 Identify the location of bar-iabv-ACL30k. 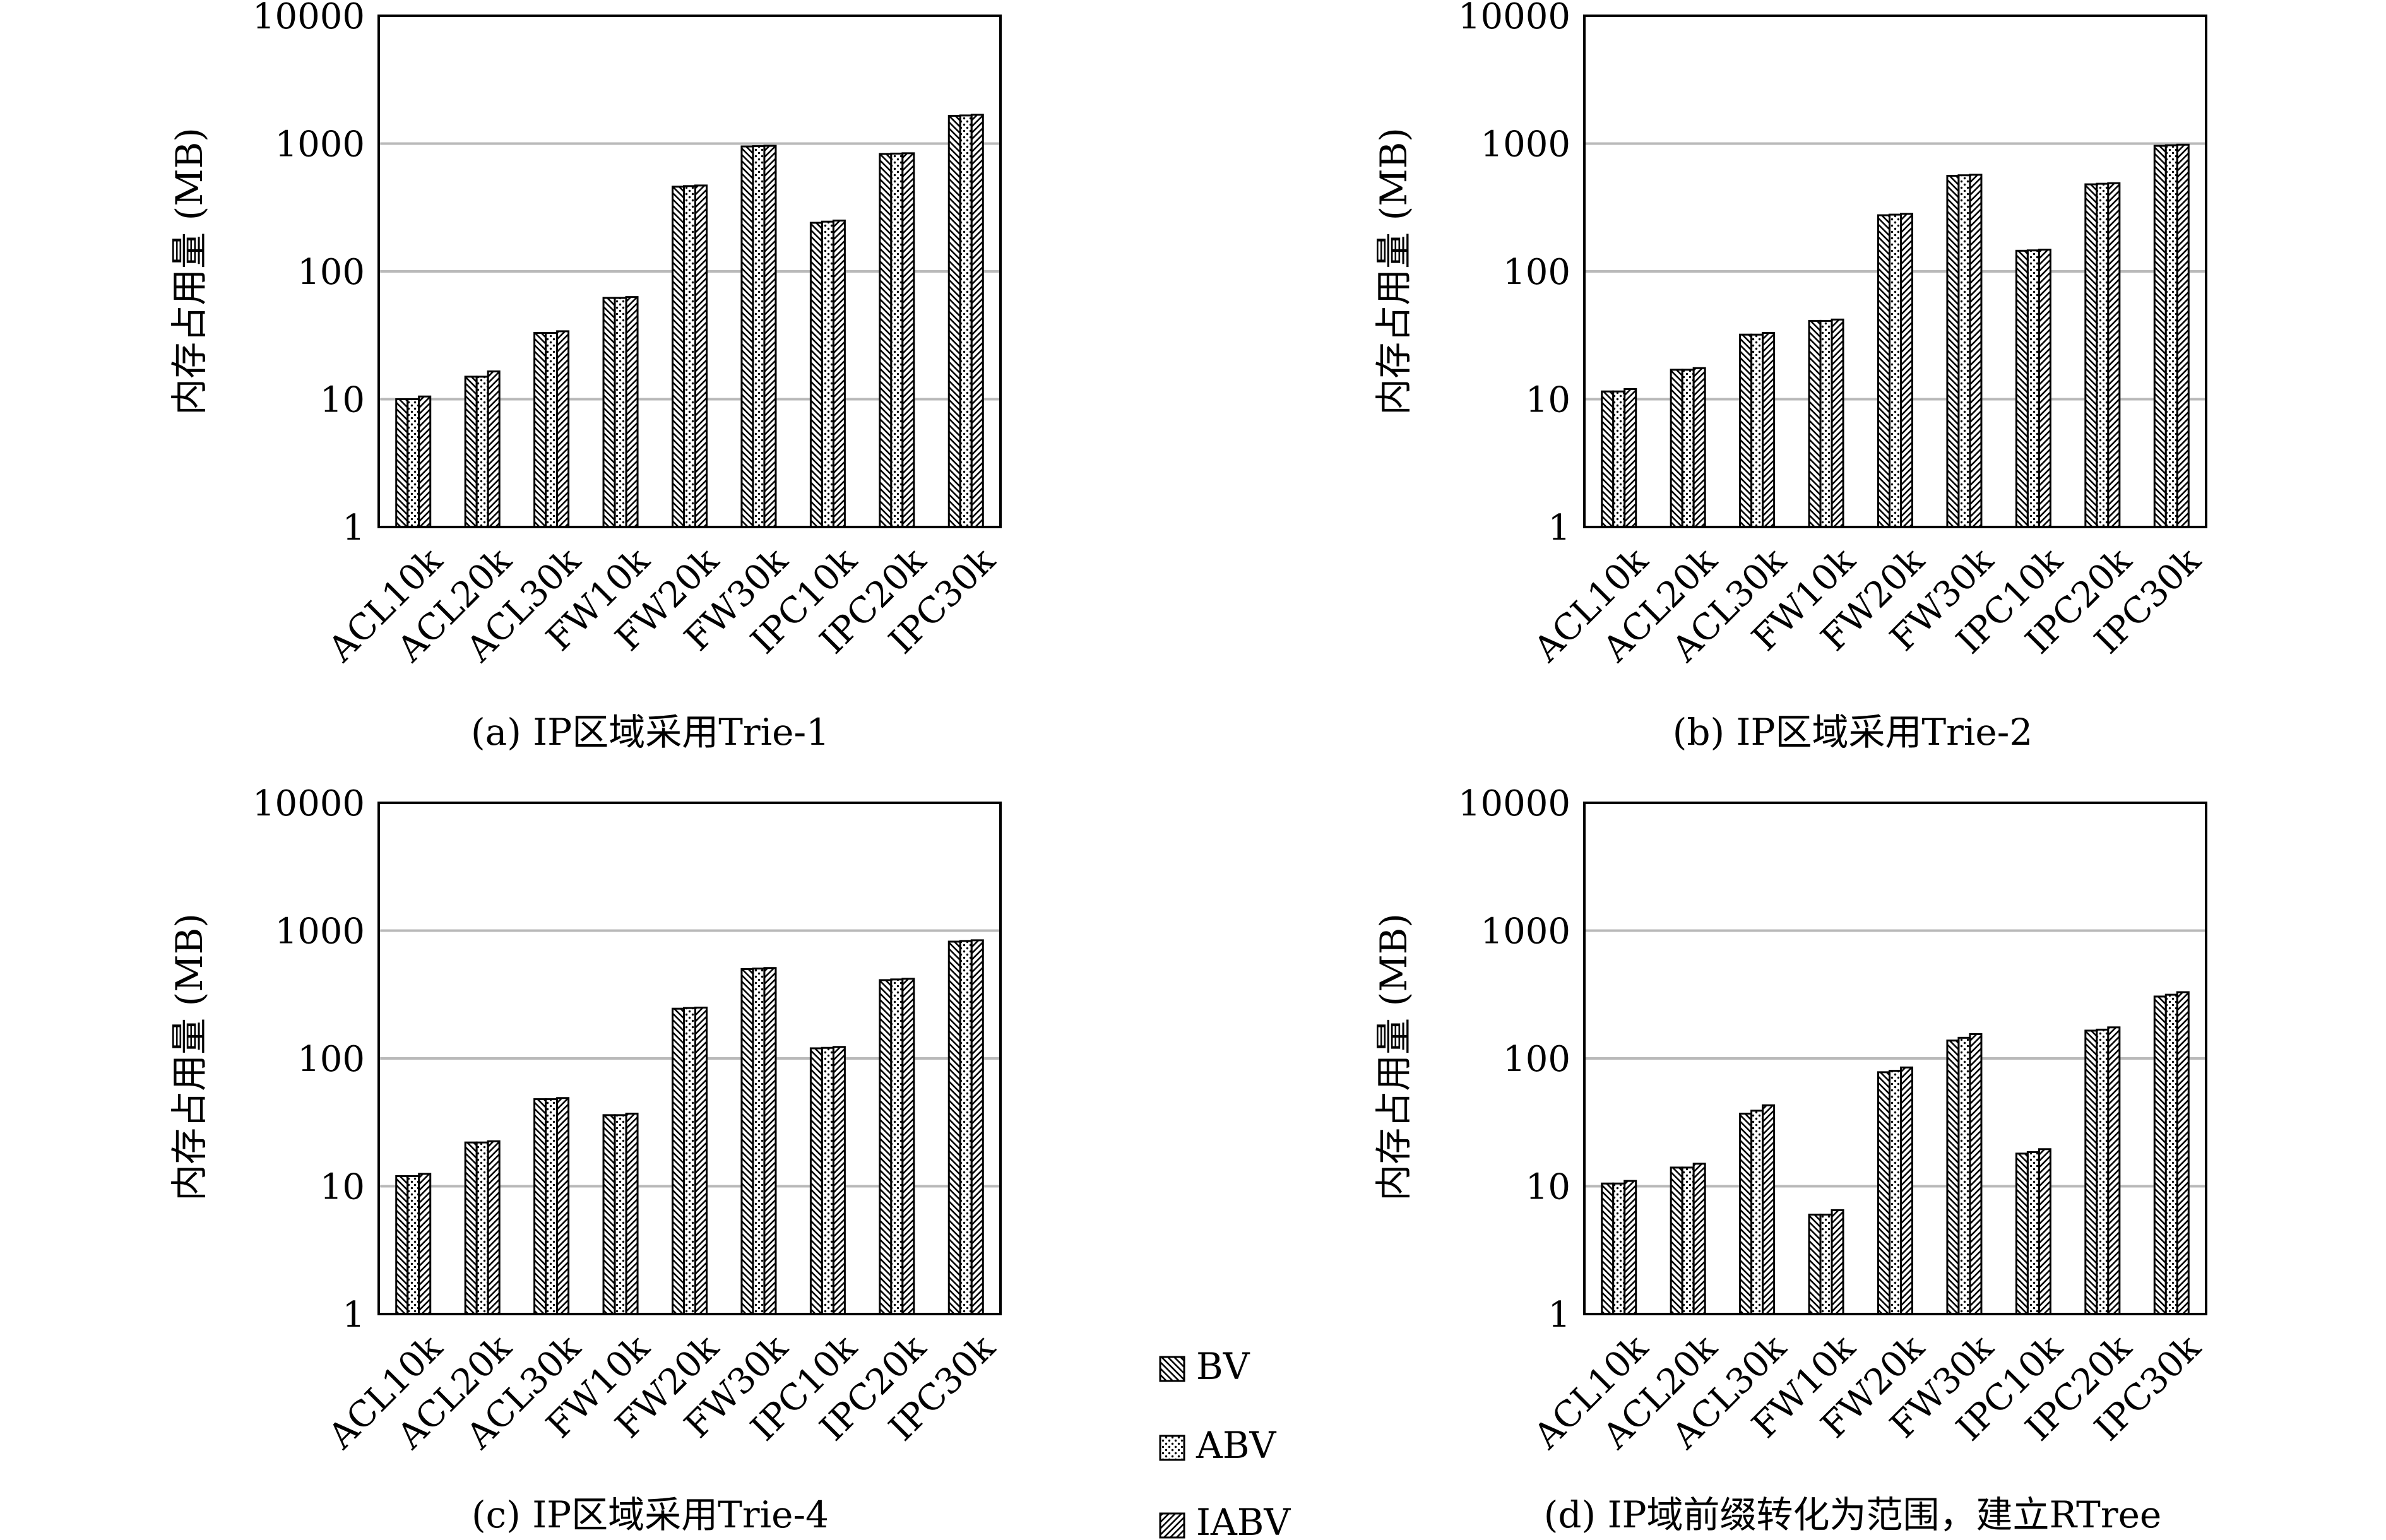
(563, 429).